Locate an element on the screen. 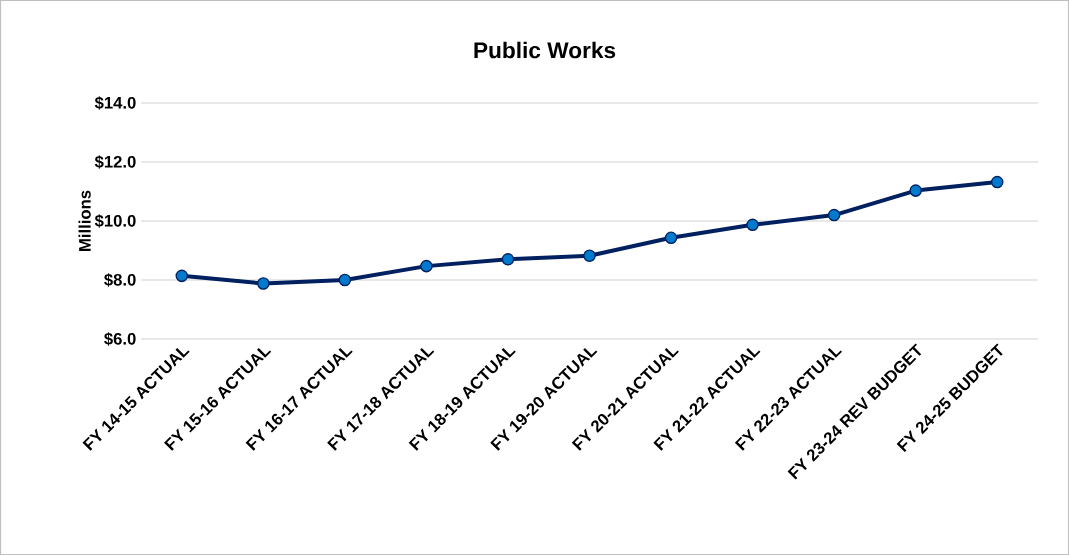 This screenshot has width=1069, height=555. y-axis-title: Millions is located at coordinates (84, 220).